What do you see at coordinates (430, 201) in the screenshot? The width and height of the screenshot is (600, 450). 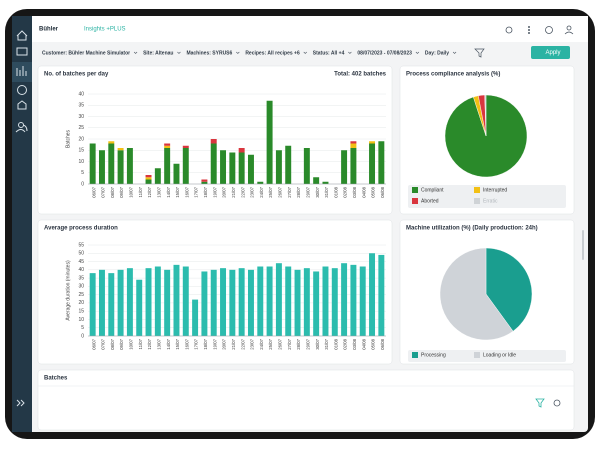 I see `legend-label: Aborted` at bounding box center [430, 201].